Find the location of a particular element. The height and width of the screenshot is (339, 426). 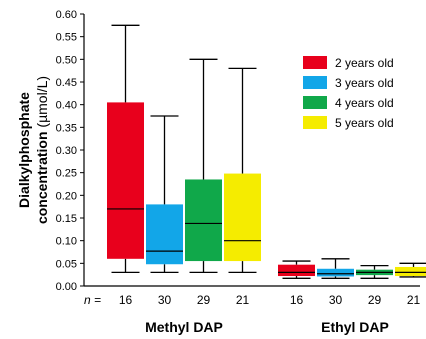

box-methyl-dap-4-years is located at coordinates (203, 165).